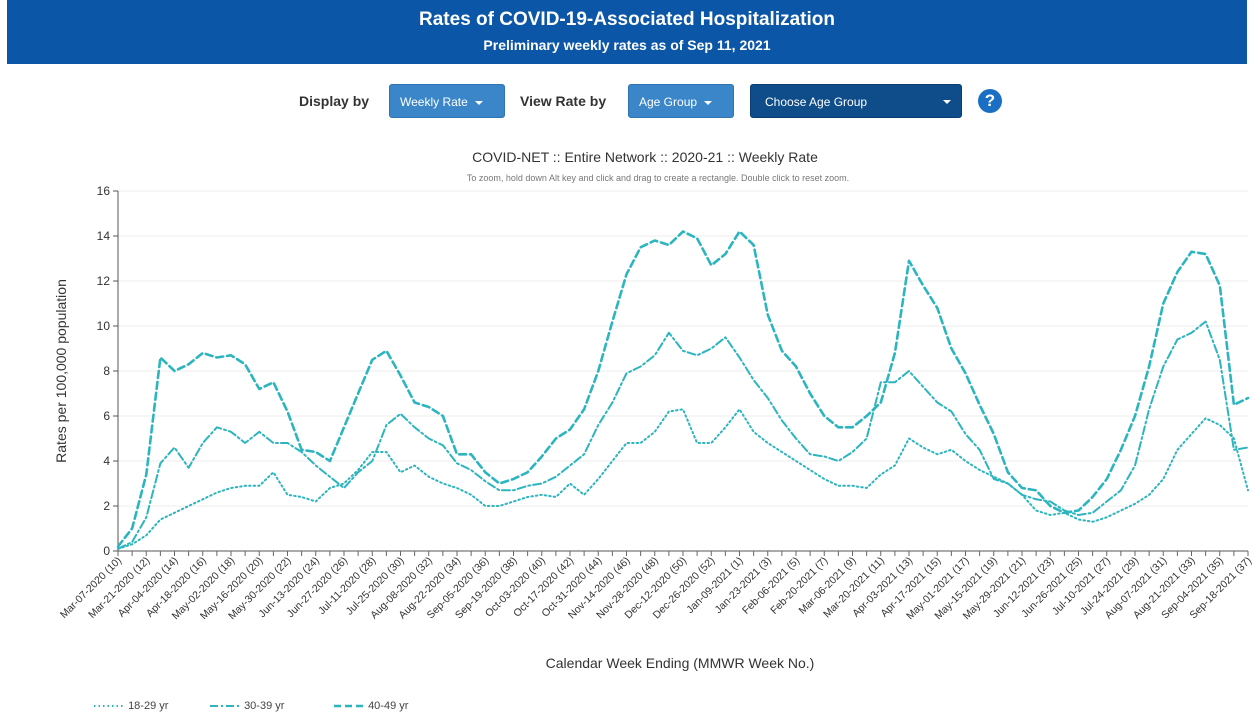  Describe the element at coordinates (668, 102) in the screenshot. I see `view-rate-by-value: Age Group` at that location.